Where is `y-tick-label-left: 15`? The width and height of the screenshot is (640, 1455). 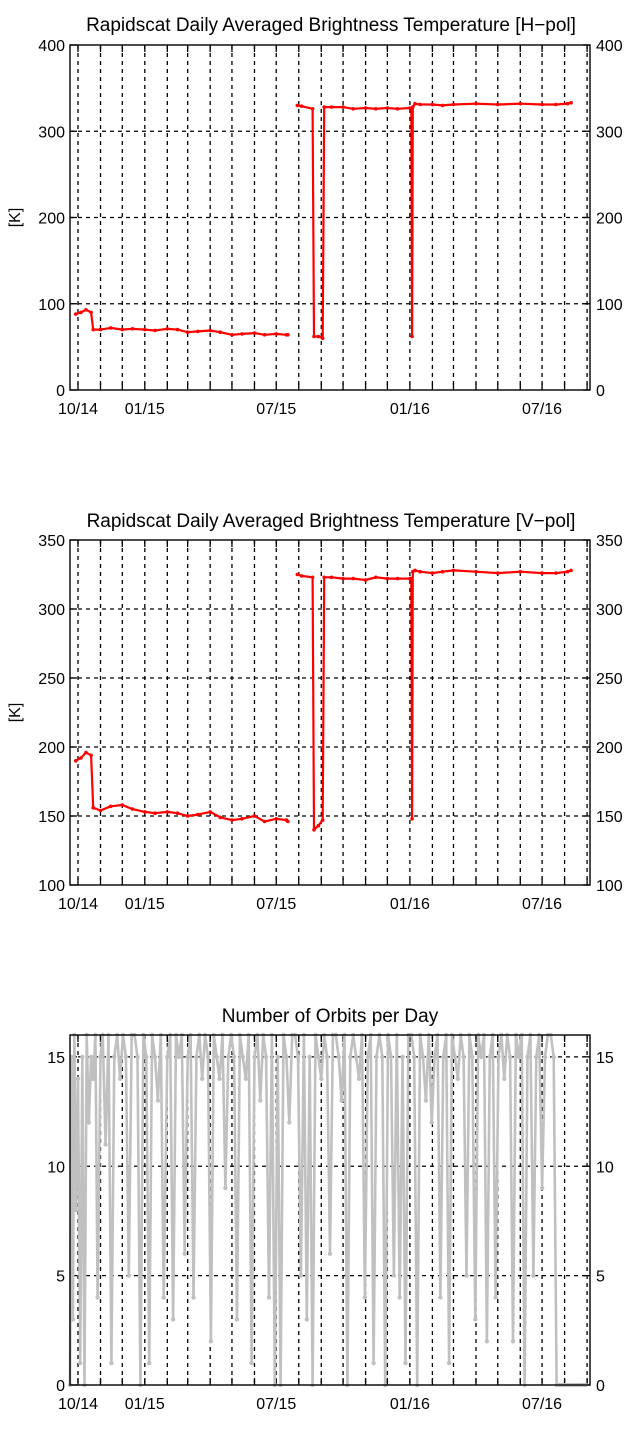 y-tick-label-left: 15 is located at coordinates (56, 1058).